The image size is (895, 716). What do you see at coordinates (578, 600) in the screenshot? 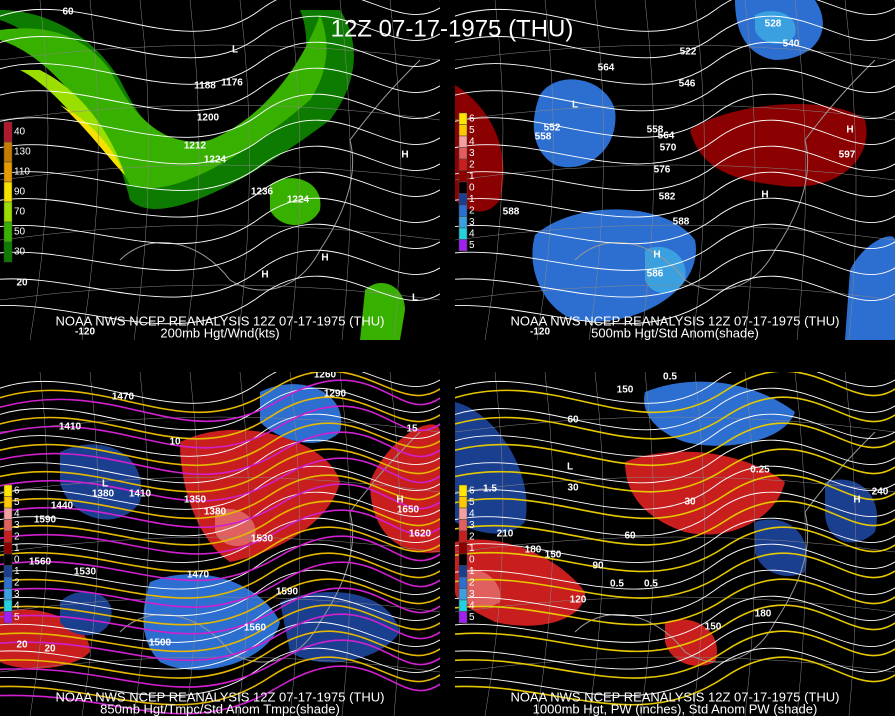
I see `contour-label: 120` at bounding box center [578, 600].